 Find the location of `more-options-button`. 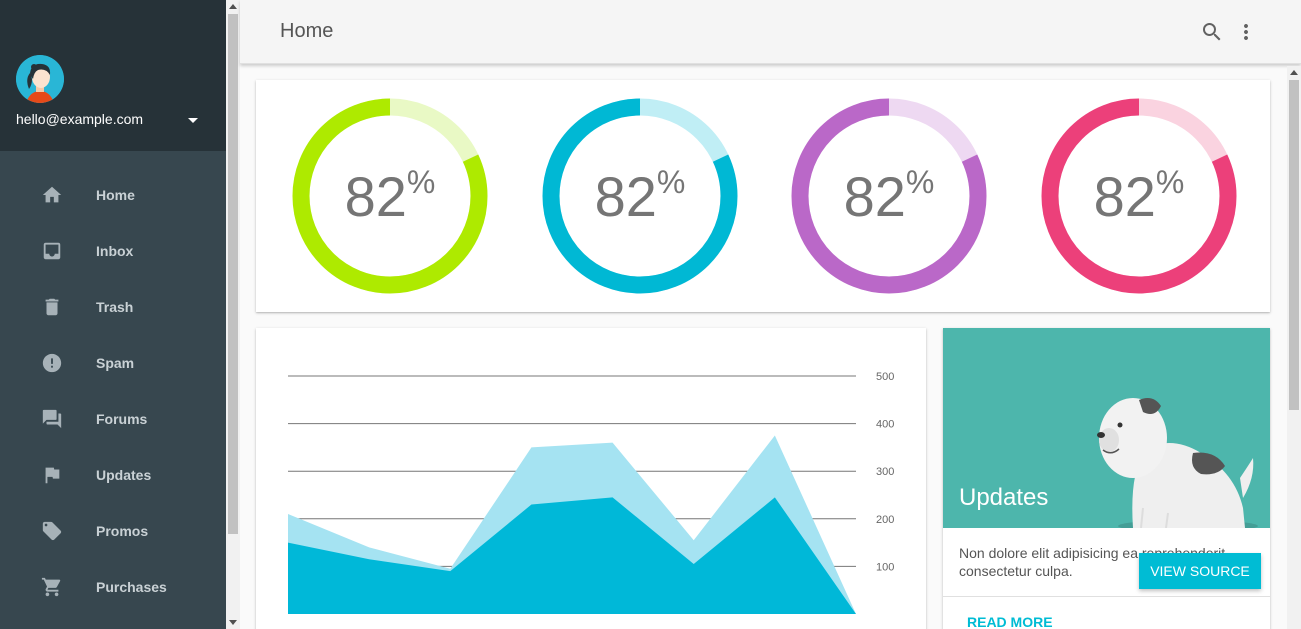

more-options-button is located at coordinates (1246, 32).